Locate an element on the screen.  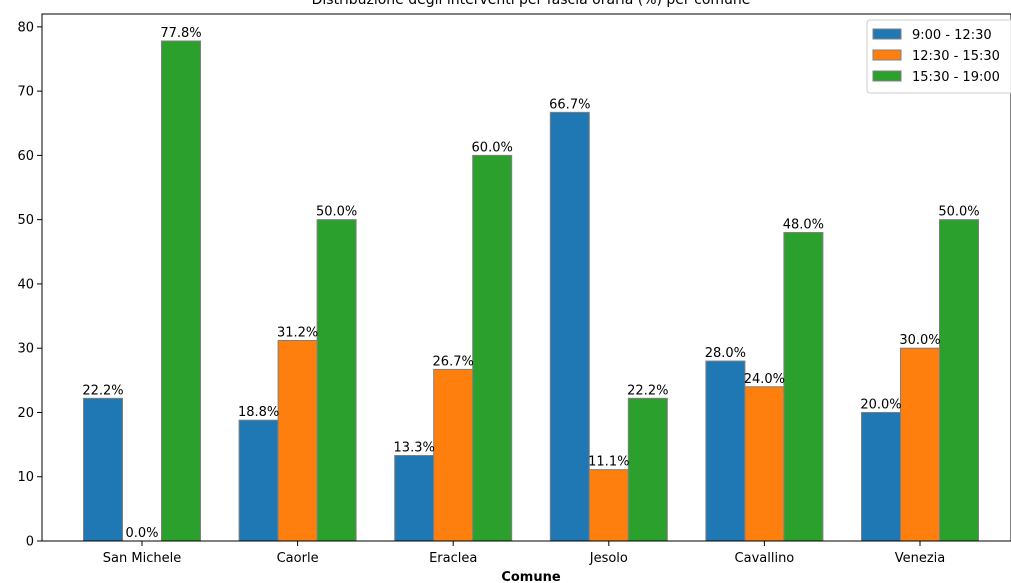
y-tick-label: 60 is located at coordinates (25, 156).